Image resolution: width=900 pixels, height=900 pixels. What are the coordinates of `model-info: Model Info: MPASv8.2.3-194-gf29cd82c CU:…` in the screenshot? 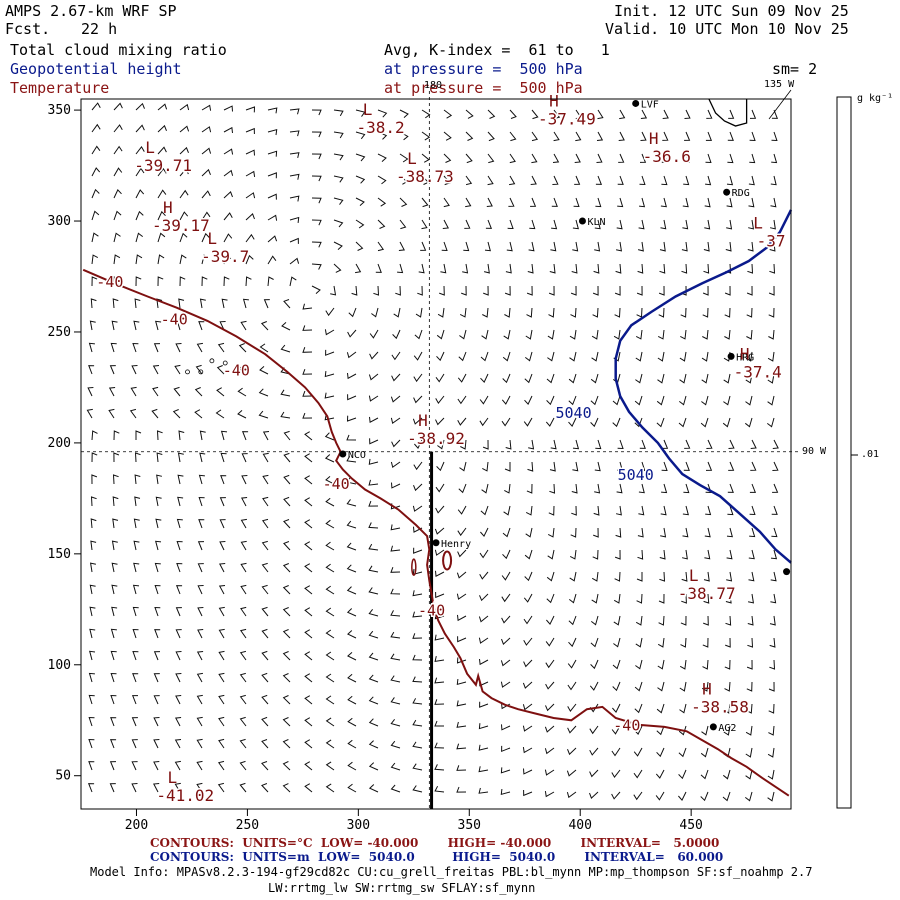 It's located at (451, 872).